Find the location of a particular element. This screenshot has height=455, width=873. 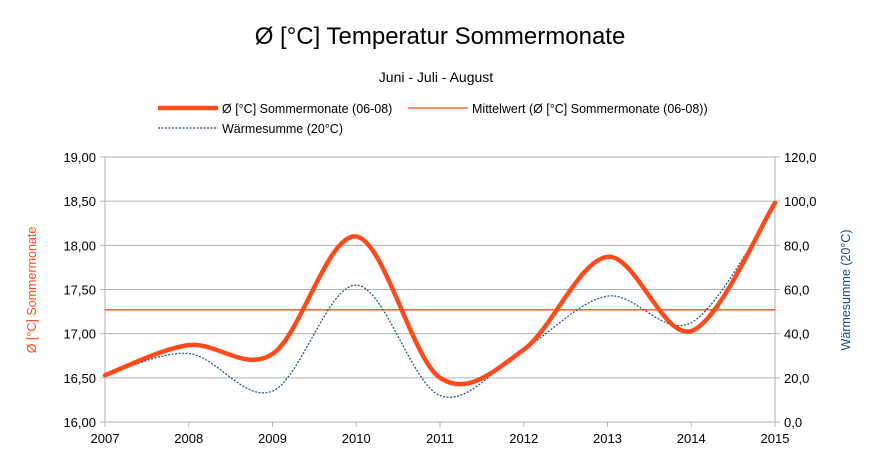

y-tick-left-label: 18,00 is located at coordinates (79, 245).